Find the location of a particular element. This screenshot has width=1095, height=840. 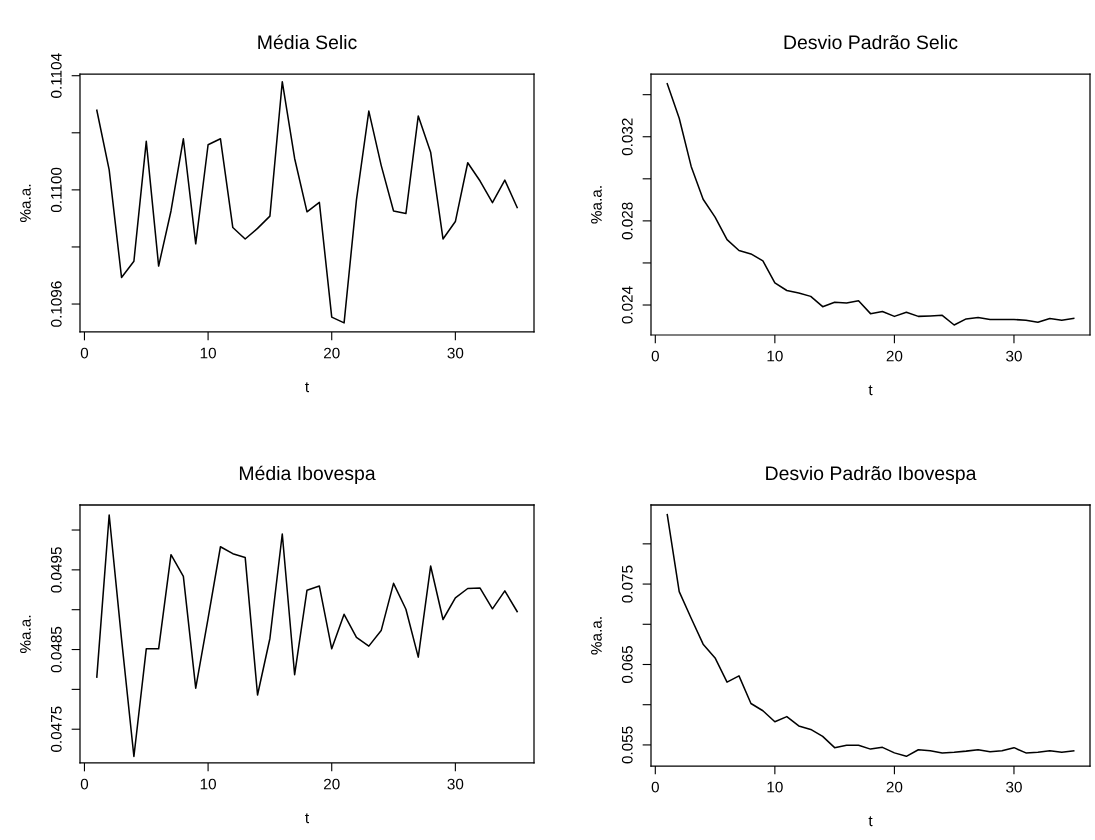

chart-title: Desvio Padrão Ibovespa is located at coordinates (871, 475).